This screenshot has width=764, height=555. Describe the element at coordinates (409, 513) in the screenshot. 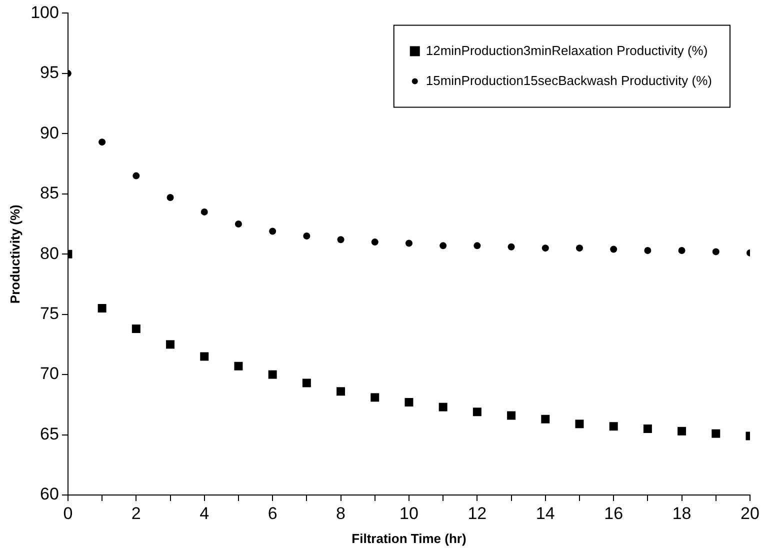

I see `x-tick-label: 10` at that location.